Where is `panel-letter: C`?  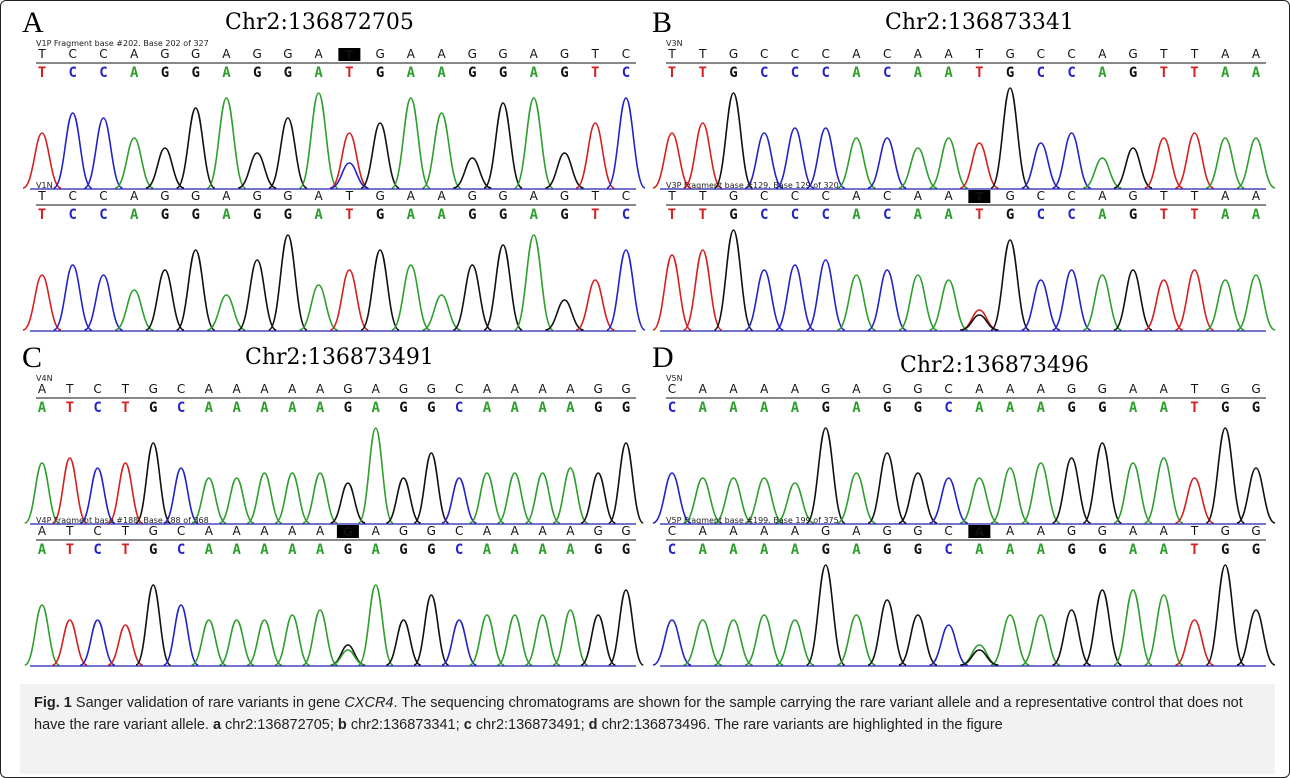 panel-letter: C is located at coordinates (32, 357).